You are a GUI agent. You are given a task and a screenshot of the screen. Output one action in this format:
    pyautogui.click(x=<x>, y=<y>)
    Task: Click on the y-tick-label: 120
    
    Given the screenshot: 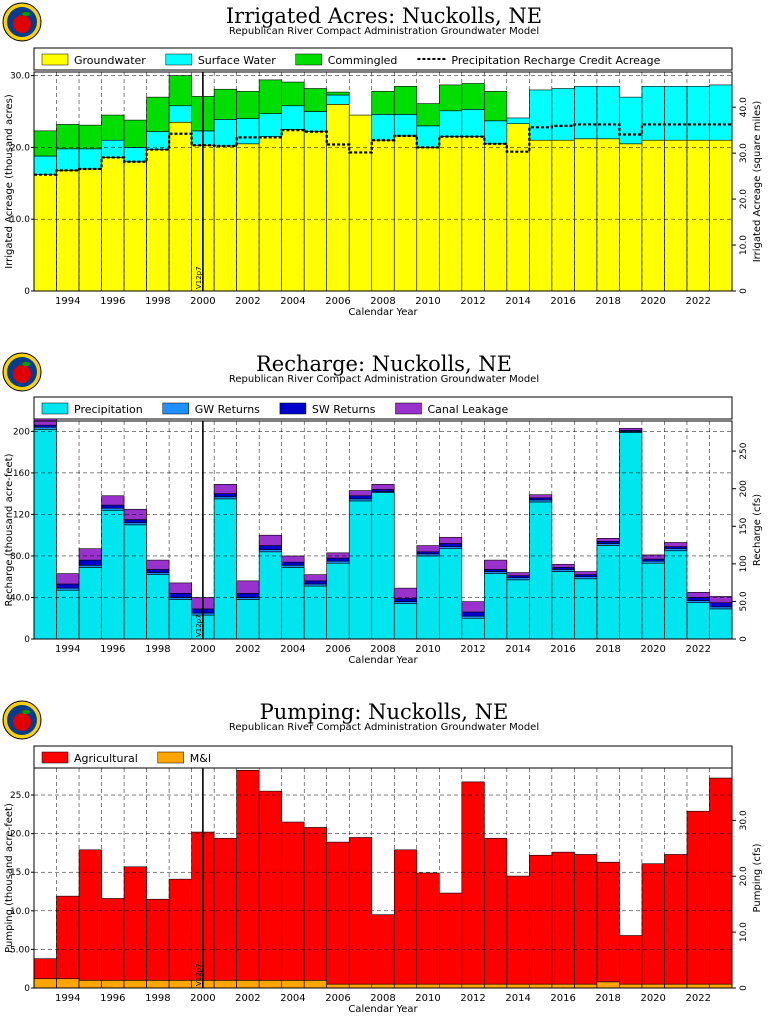 What is the action you would take?
    pyautogui.click(x=21, y=515)
    